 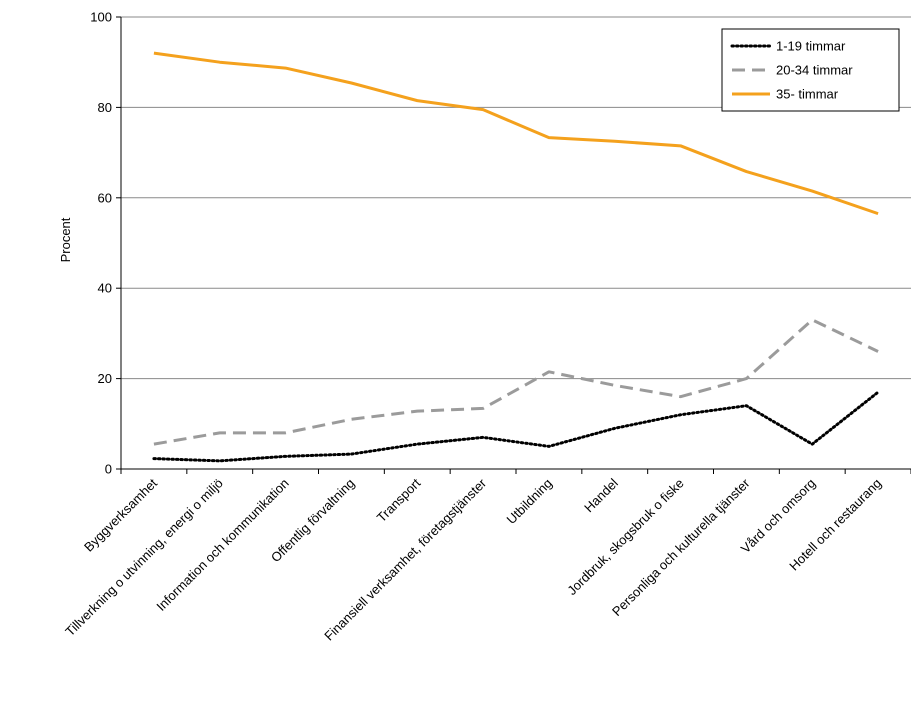 I want to click on y-tick-label: 80, so click(x=105, y=107).